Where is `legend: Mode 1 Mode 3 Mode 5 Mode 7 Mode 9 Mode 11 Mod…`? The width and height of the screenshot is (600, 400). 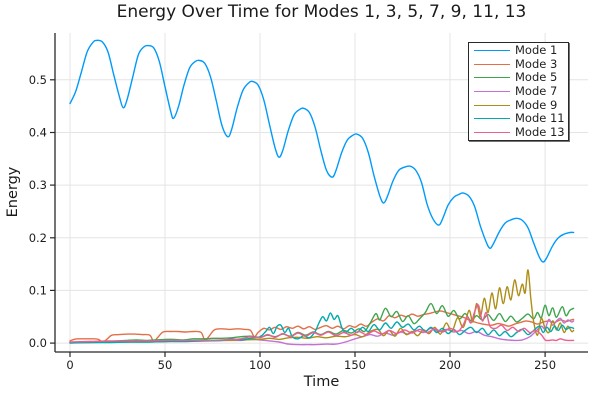
legend: Mode 1 Mode 3 Mode 5 Mode 7 Mode 9 Mode 11 Mod… is located at coordinates (518, 91).